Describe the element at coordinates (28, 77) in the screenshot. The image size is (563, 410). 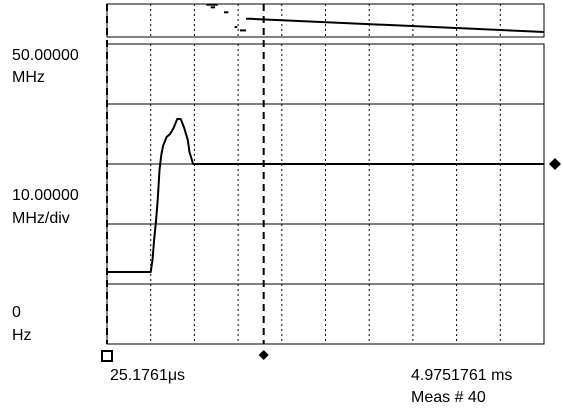
I see `y-top-unit: MHz` at that location.